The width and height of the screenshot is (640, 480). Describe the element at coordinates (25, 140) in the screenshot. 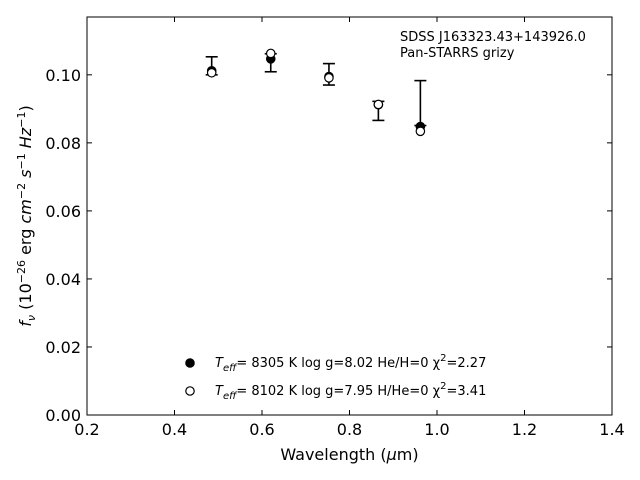

I see `y-axis-title-text: Hz` at that location.